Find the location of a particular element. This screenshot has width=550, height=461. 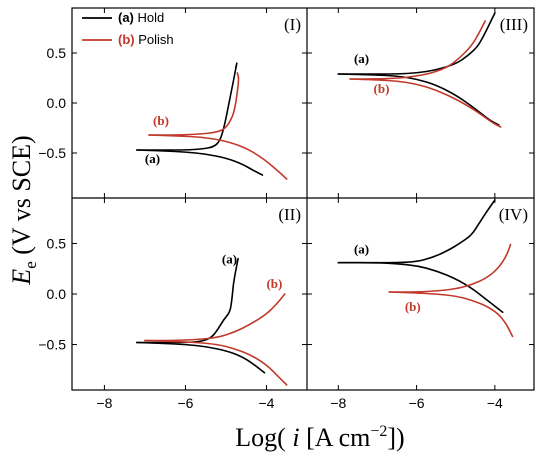

panel-IV: (a) (b) (IV) is located at coordinates (432, 268).